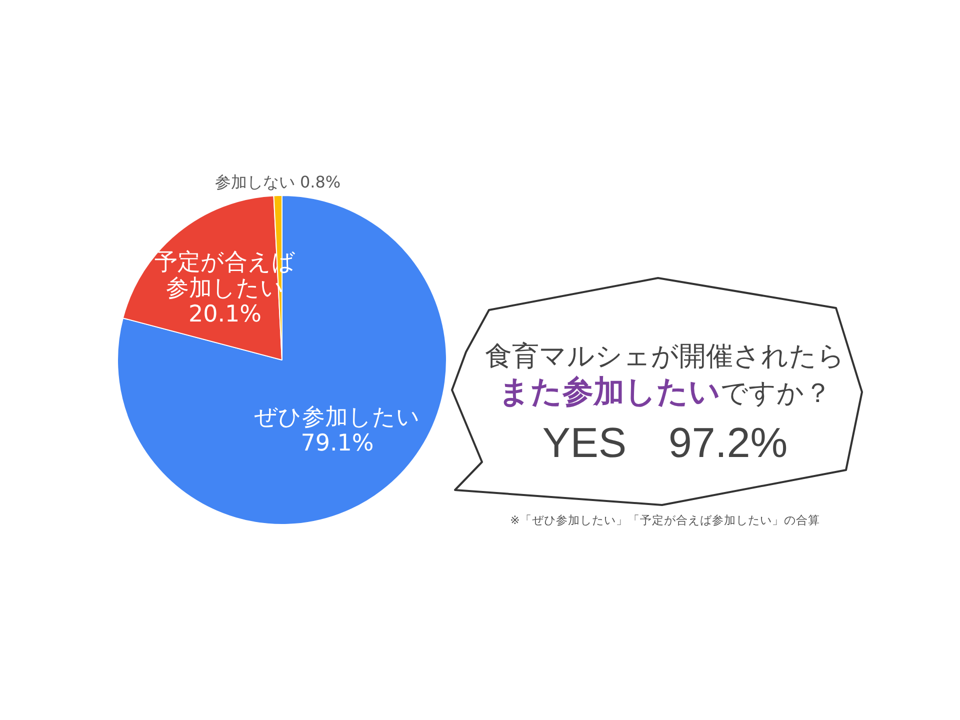  What do you see at coordinates (225, 315) in the screenshot?
I see `data-label: 20.1%` at bounding box center [225, 315].